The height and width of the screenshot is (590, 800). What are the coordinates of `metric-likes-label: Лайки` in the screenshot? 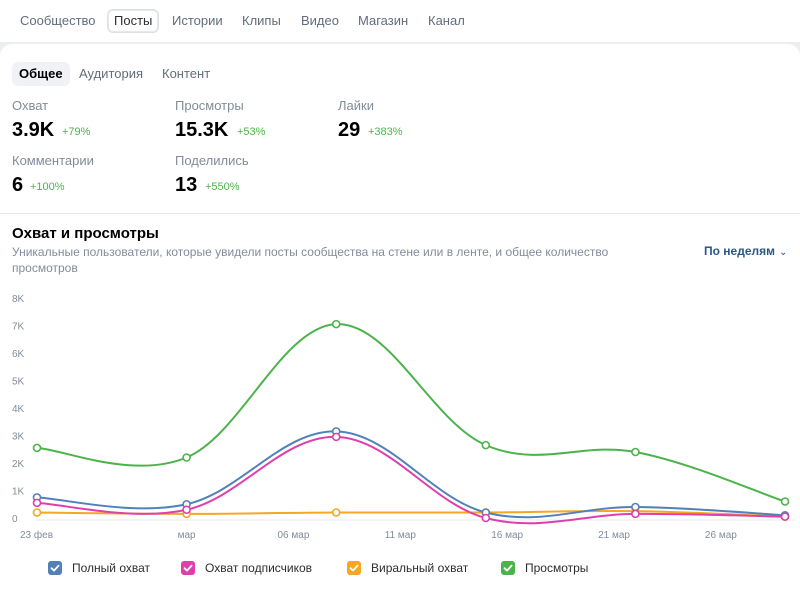 It's located at (356, 105).